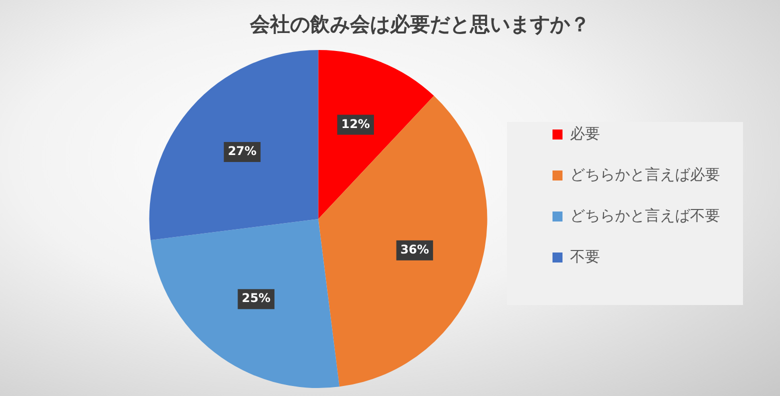  What do you see at coordinates (585, 256) in the screenshot?
I see `legend-label: 不要` at bounding box center [585, 256].